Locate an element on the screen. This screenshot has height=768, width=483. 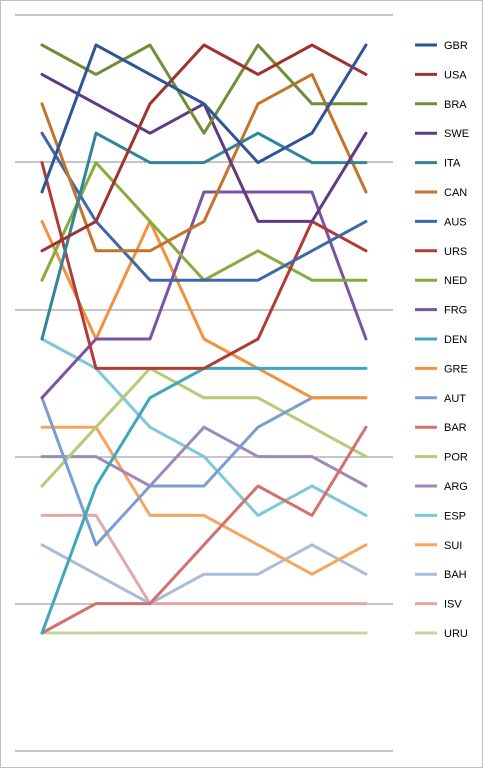
series-line-aut is located at coordinates (204, 471).